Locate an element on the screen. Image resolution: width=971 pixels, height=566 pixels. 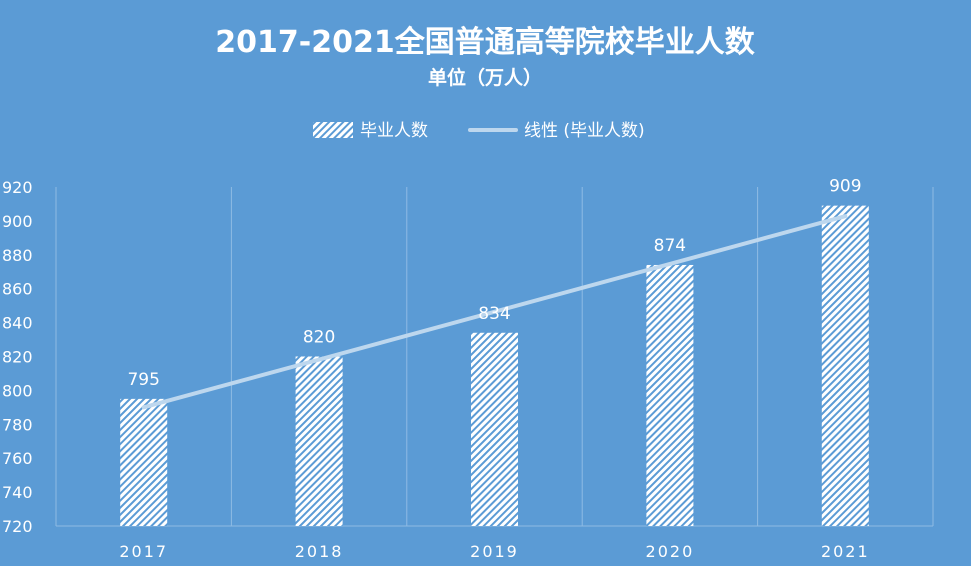
y-tick-label: 780 is located at coordinates (17, 424).